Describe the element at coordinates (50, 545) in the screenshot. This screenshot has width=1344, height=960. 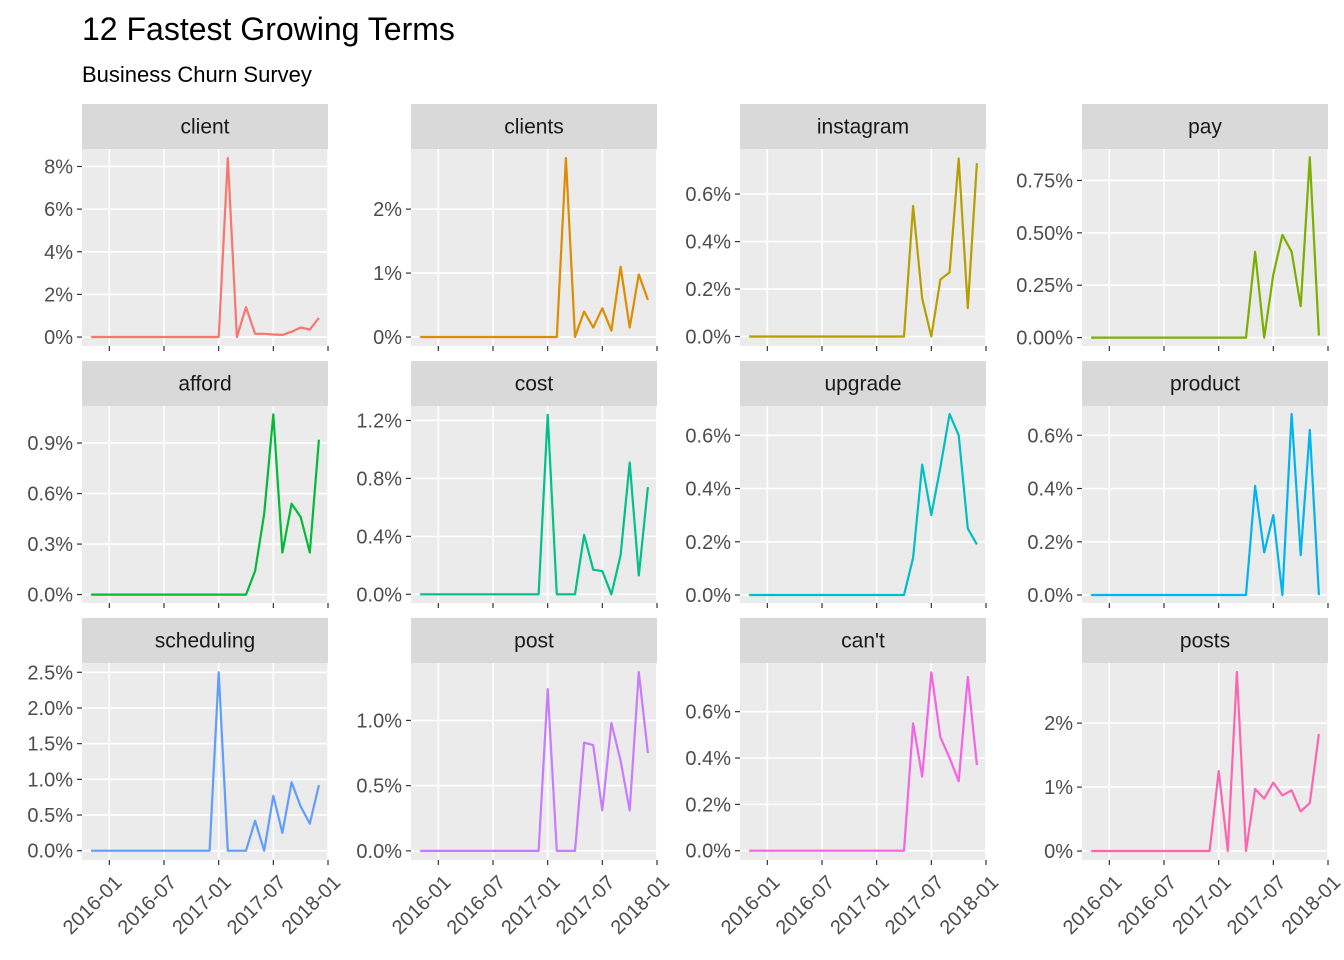
I see `y-tick-label: 0.3%` at that location.